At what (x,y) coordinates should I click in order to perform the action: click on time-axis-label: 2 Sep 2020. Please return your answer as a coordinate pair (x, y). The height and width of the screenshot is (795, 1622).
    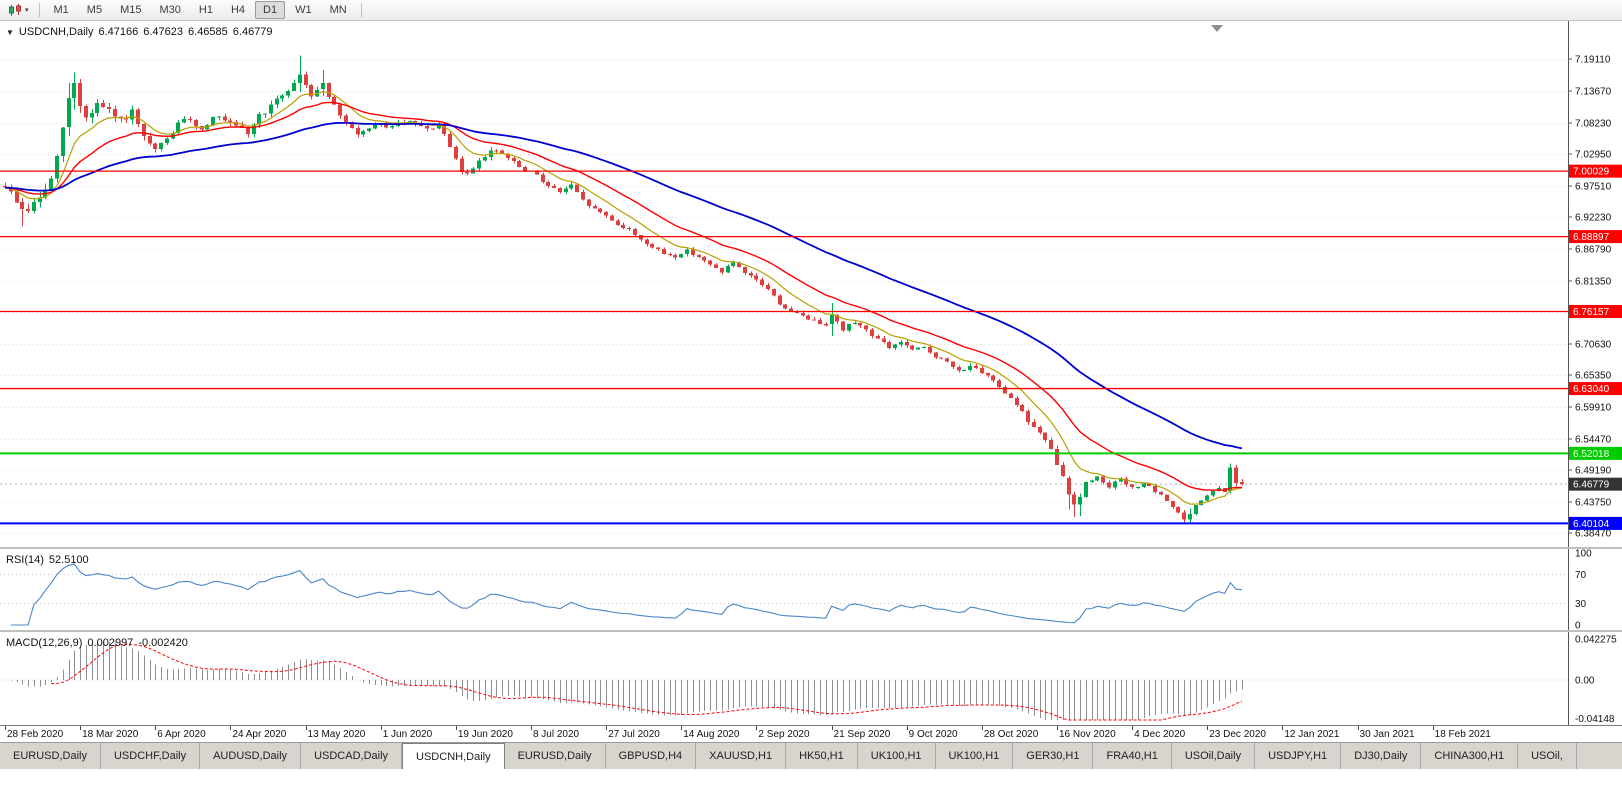
    Looking at the image, I should click on (784, 734).